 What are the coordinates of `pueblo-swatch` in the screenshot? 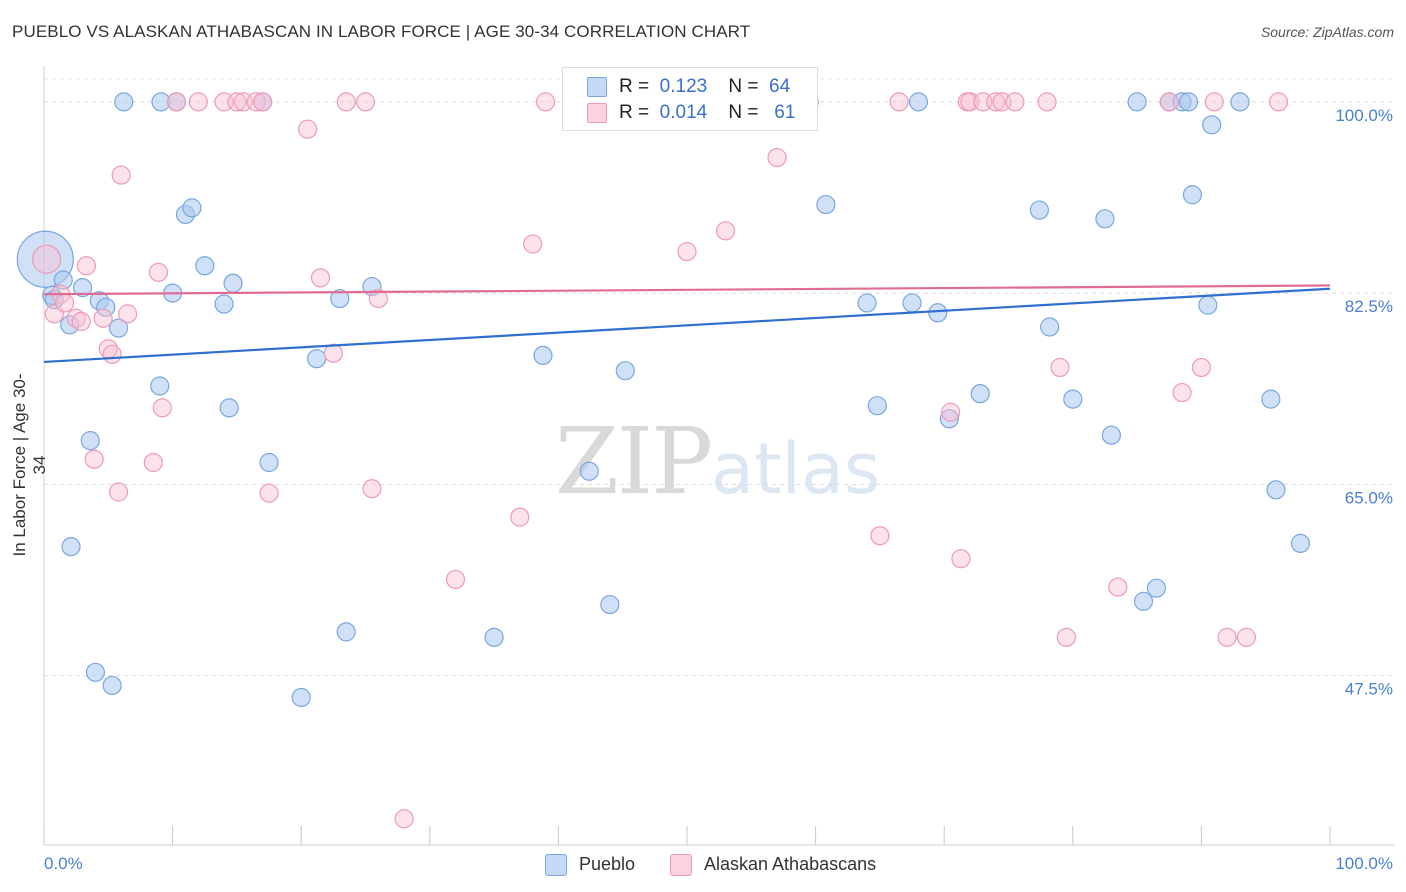 It's located at (556, 865).